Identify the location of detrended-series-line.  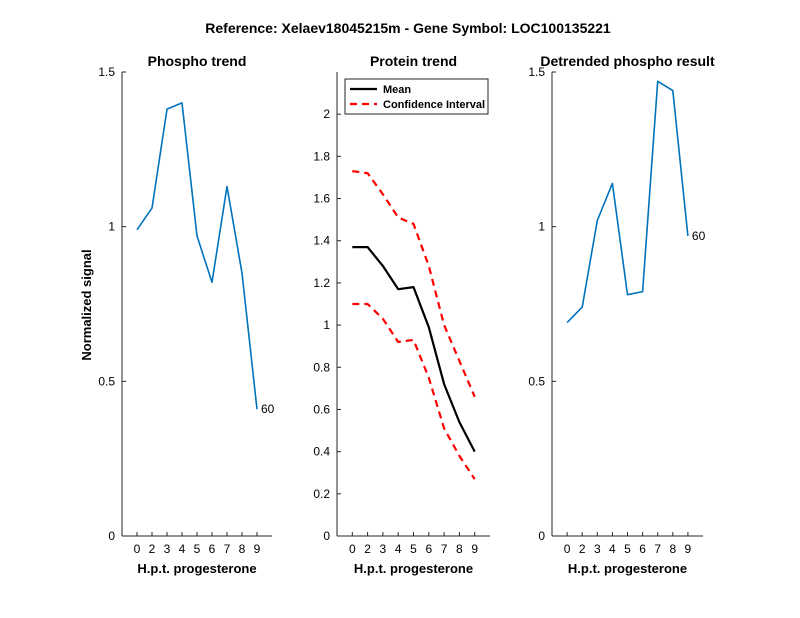
(627, 202).